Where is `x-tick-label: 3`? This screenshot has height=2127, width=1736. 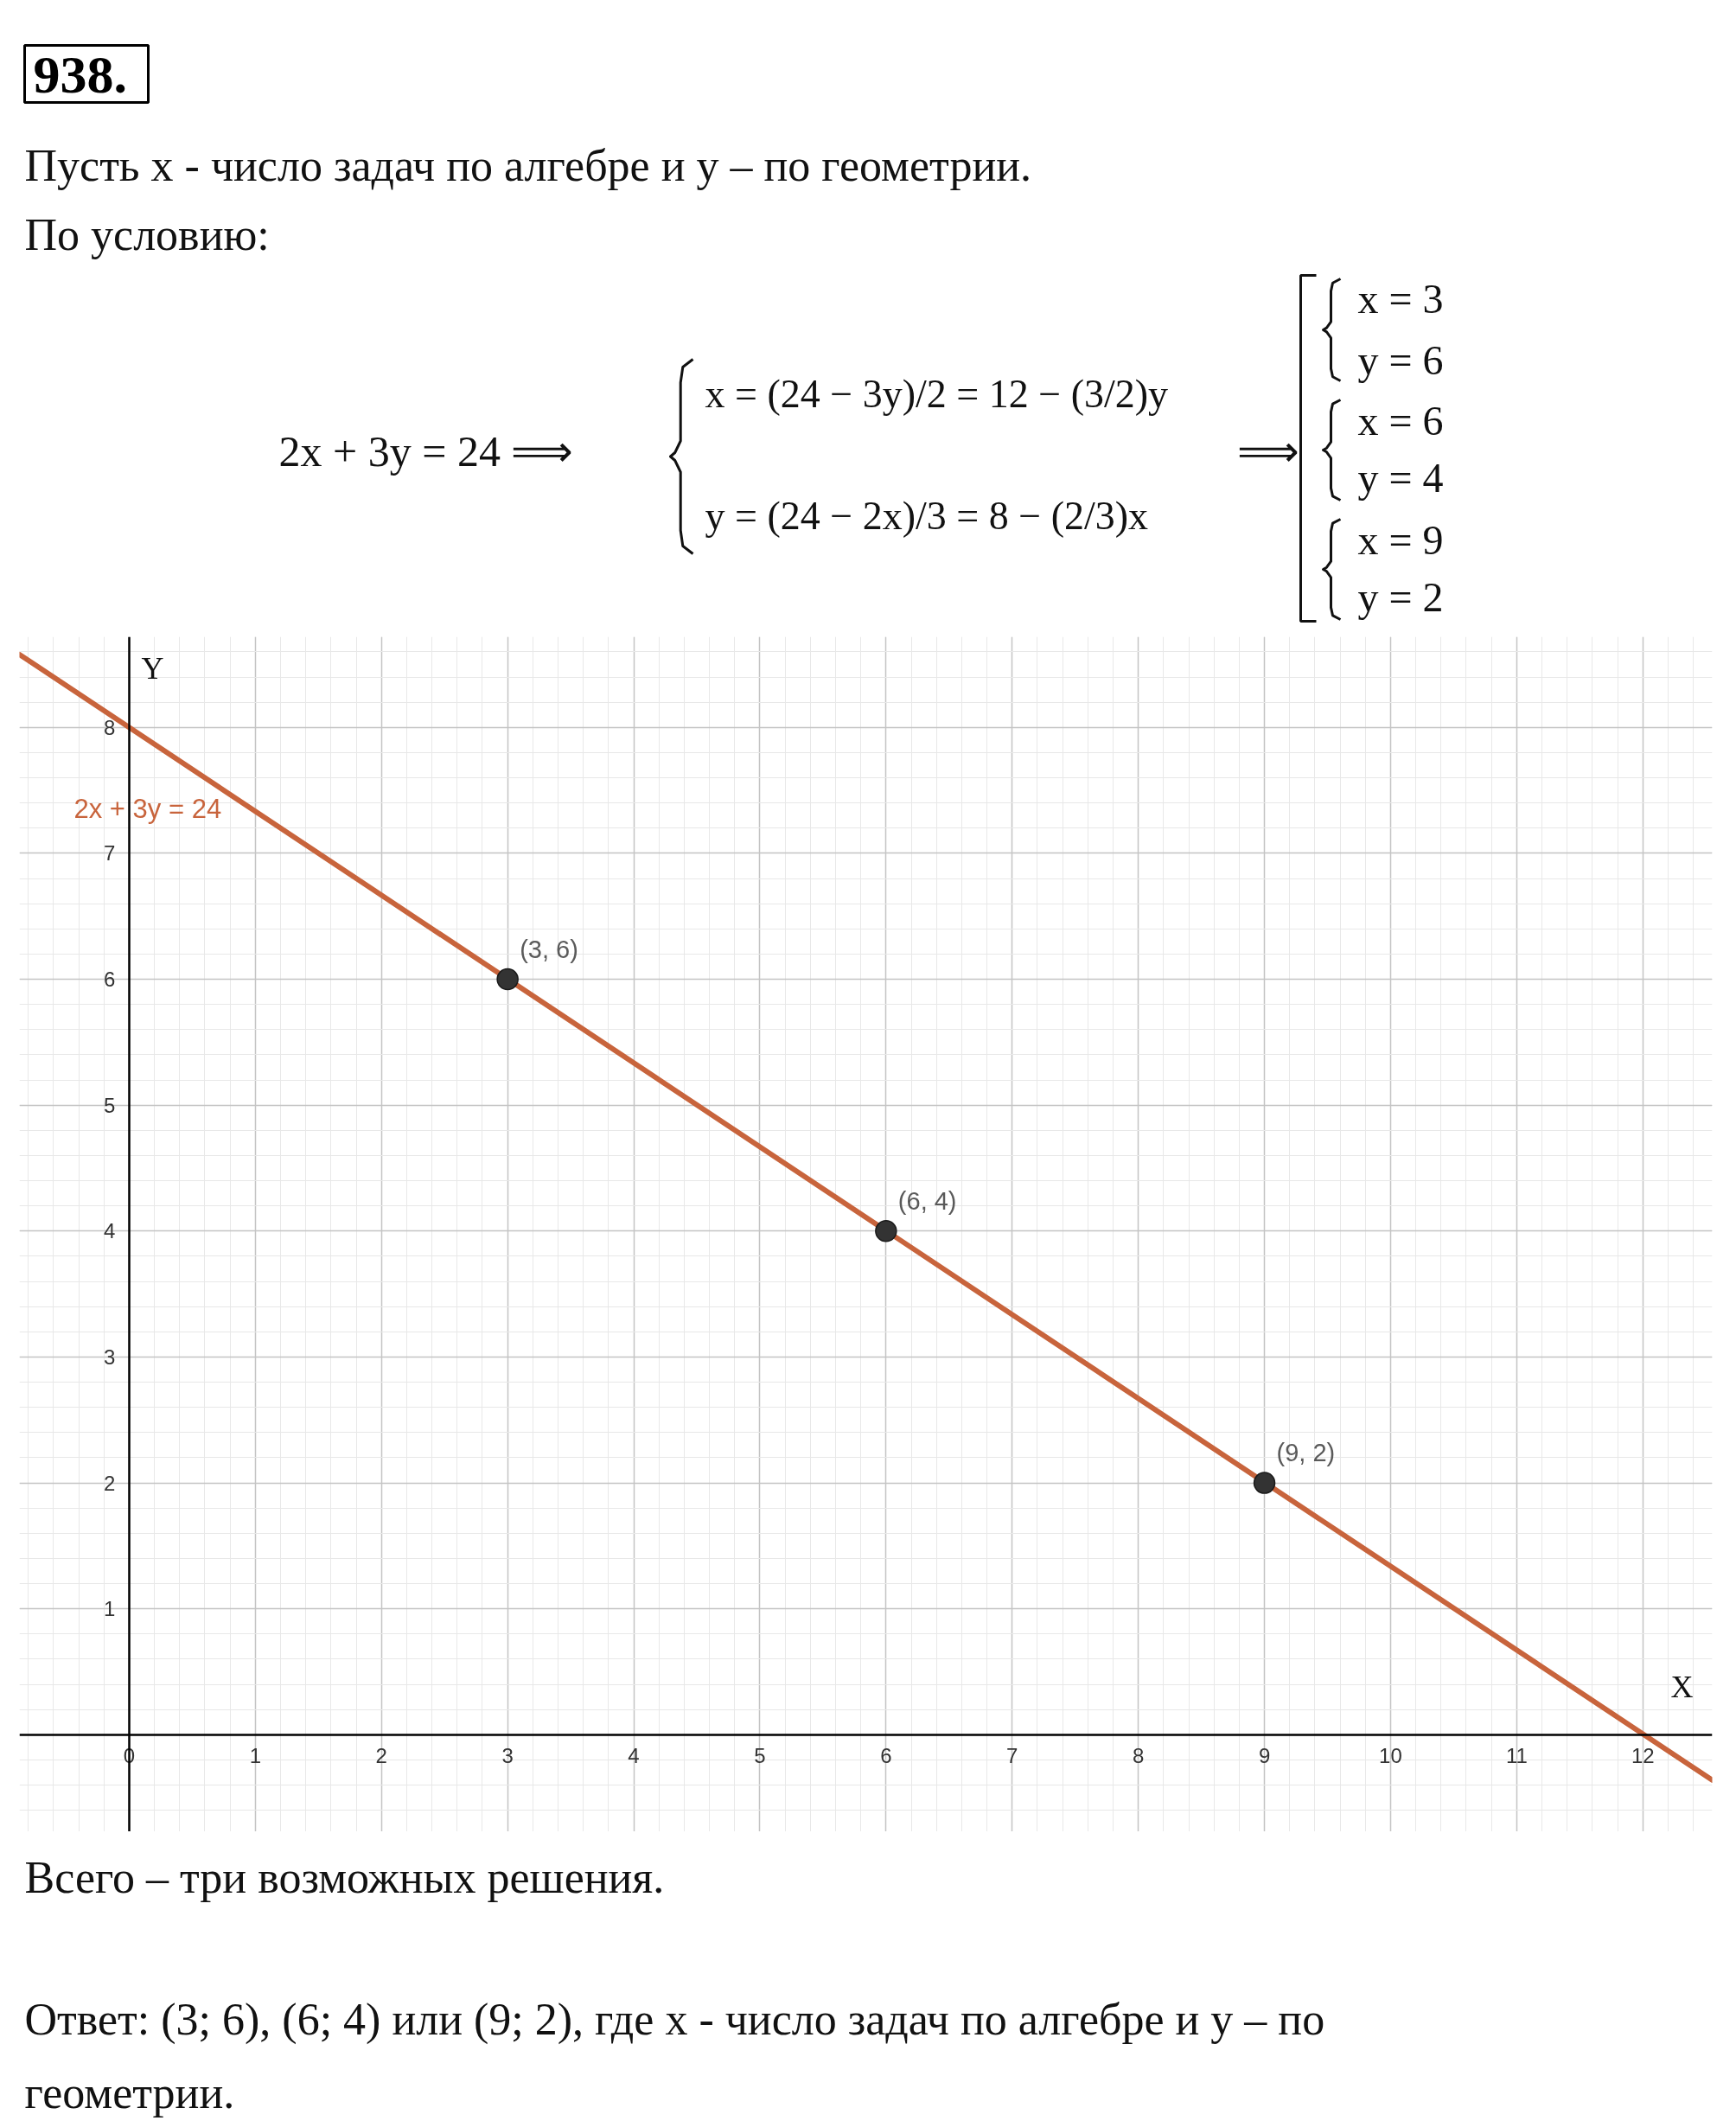
x-tick-label: 3 is located at coordinates (507, 1756).